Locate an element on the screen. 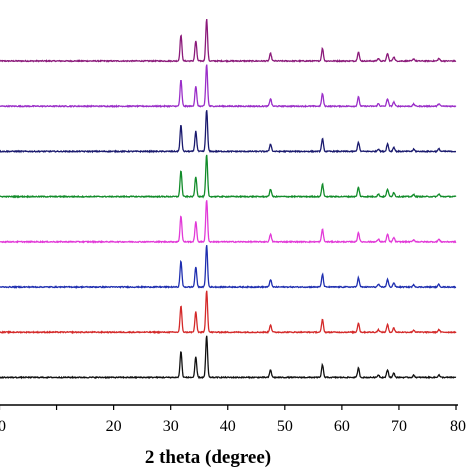  x-axis-label: 2 theta (degree) is located at coordinates (208, 457).